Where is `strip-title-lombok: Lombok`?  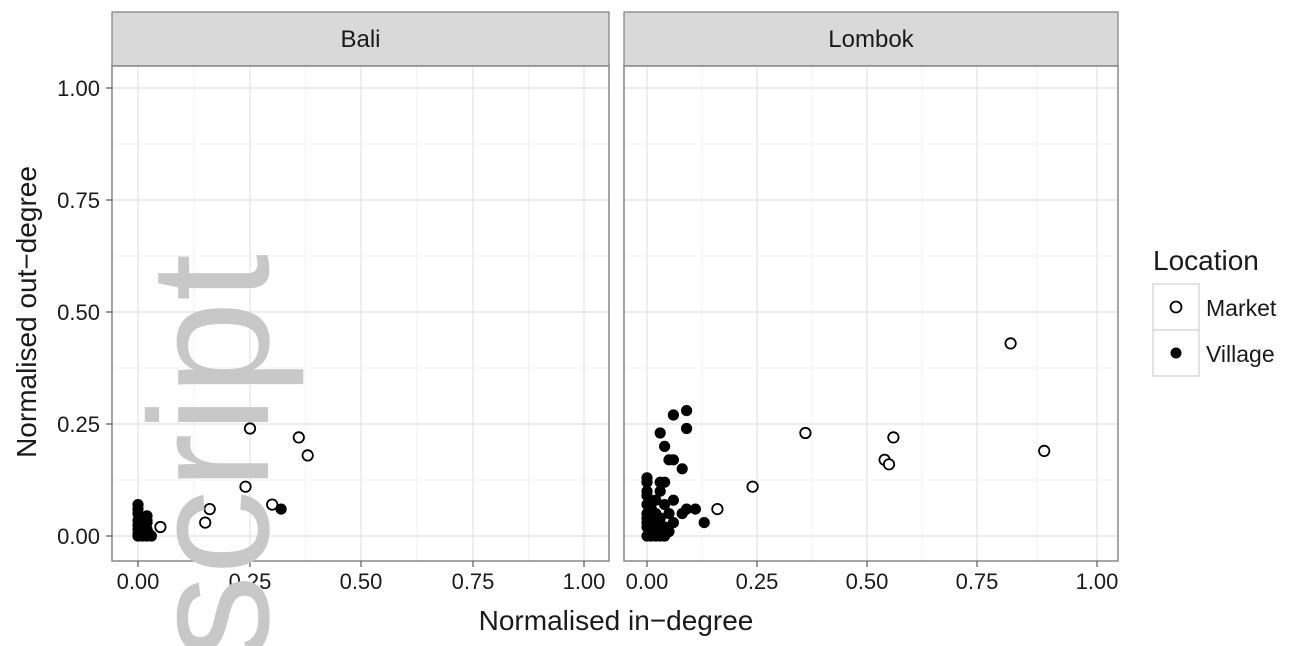 strip-title-lombok: Lombok is located at coordinates (871, 39).